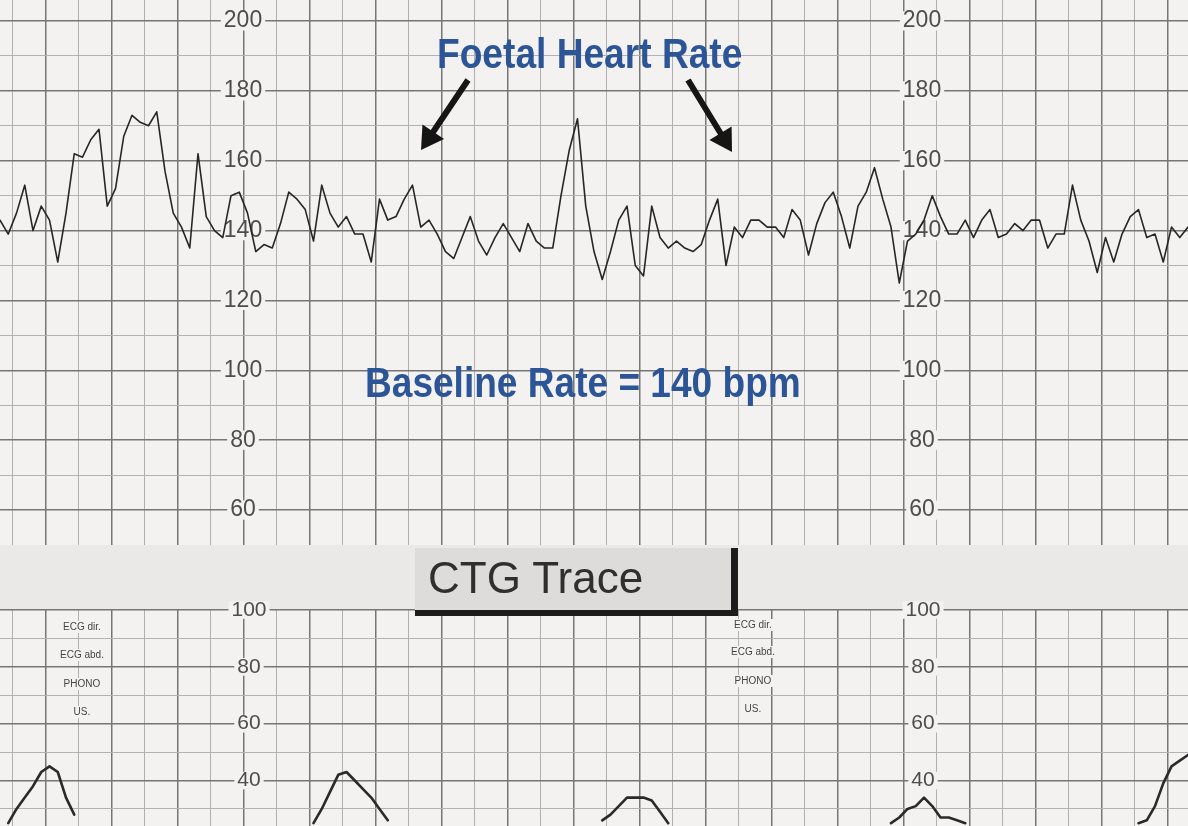 Image resolution: width=1188 pixels, height=826 pixels. I want to click on y-tick-label: 180, so click(243, 89).